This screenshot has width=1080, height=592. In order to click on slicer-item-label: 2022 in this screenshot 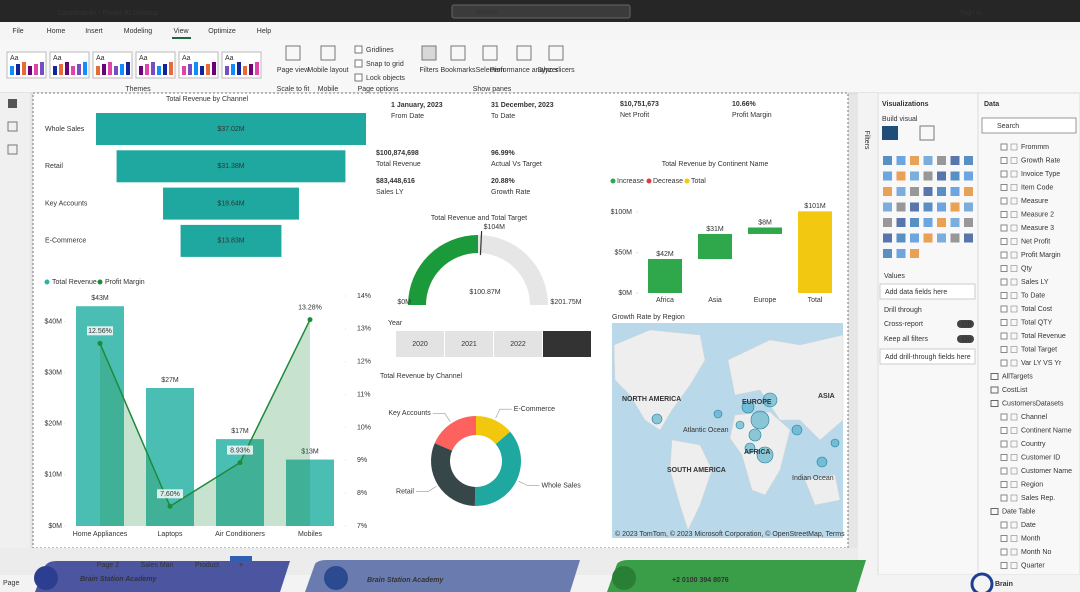, I will do `click(518, 344)`.